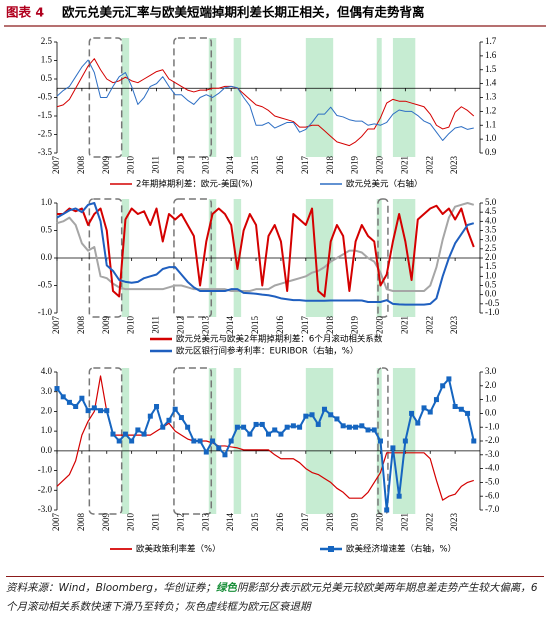 This screenshot has width=550, height=618. I want to click on y-tick-label: -3.0, so click(45, 509).